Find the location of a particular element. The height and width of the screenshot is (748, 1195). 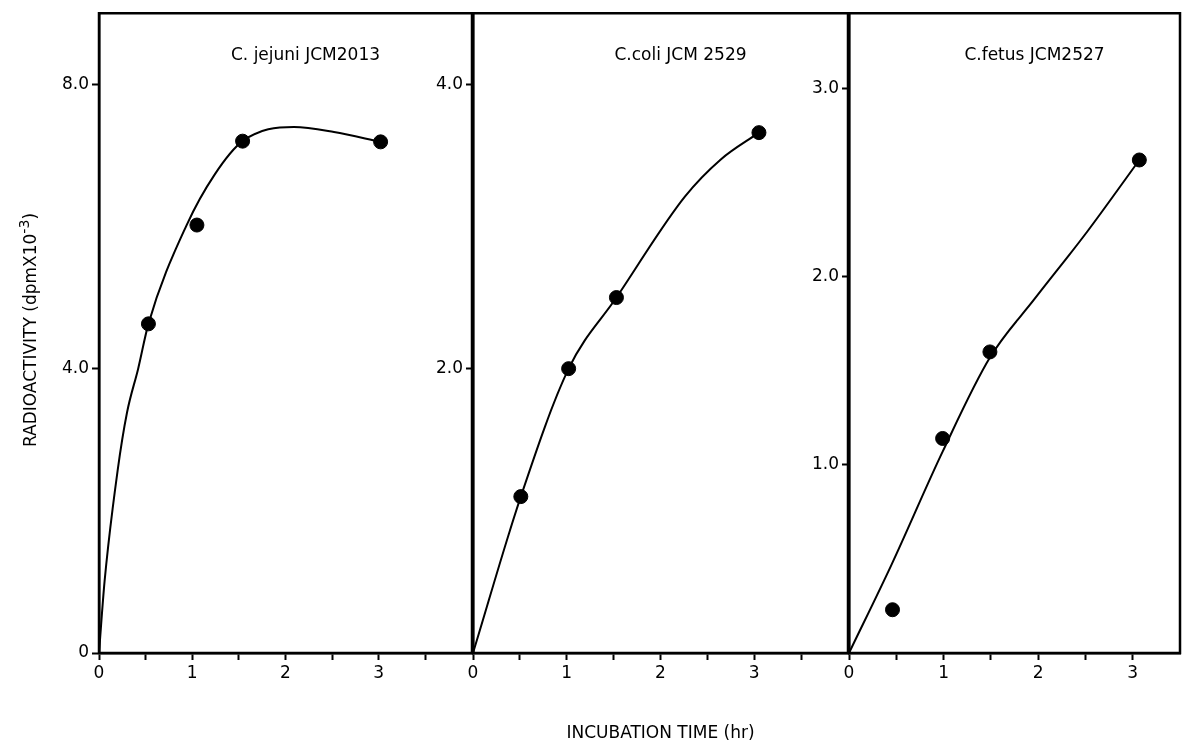

text: C. jejuni JCM2013 is located at coordinates (305, 53).